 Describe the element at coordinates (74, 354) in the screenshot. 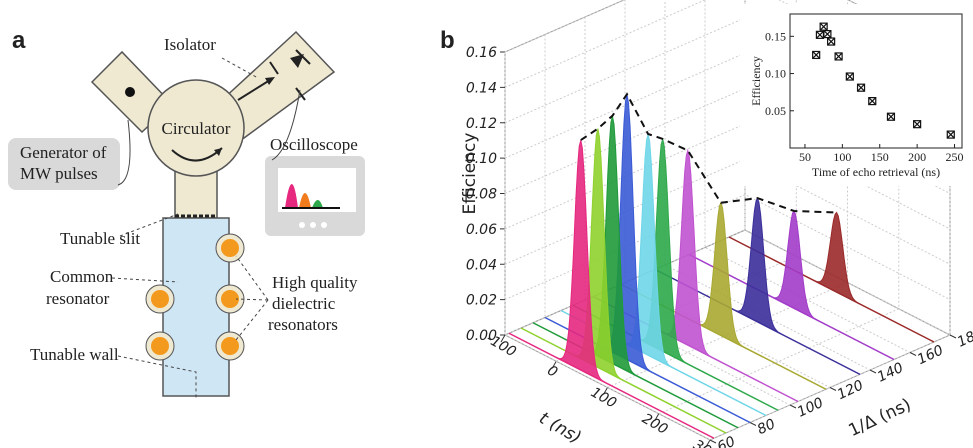

I see `wall-label: Tunable wall` at that location.